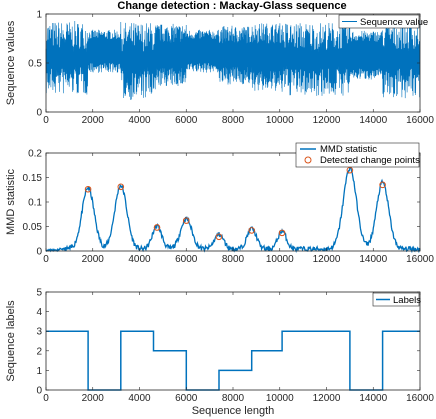 The image size is (436, 419). Describe the element at coordinates (348, 149) in the screenshot. I see `legend-mmd-statistic: MMD statistic` at that location.